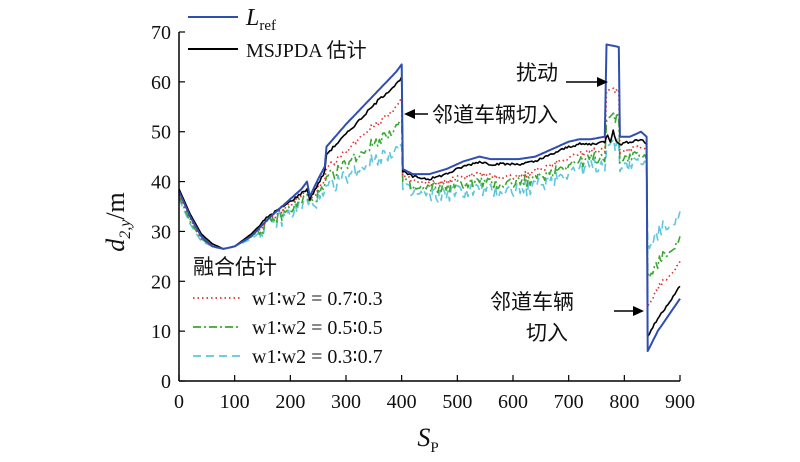  I want to click on legend-label-fuse1: w1∶w2 = 0.7∶0.3, so click(317, 299).